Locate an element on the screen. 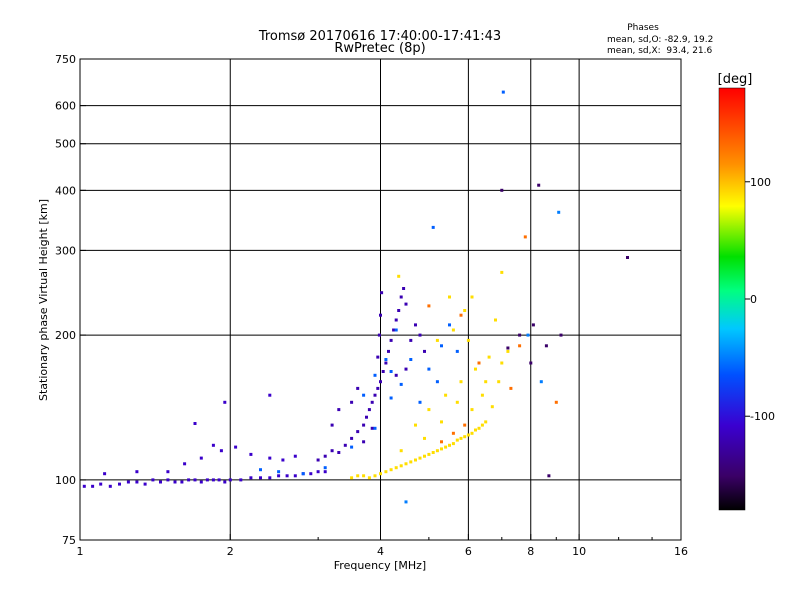  colorbar-tick-label: 0 is located at coordinates (753, 299).